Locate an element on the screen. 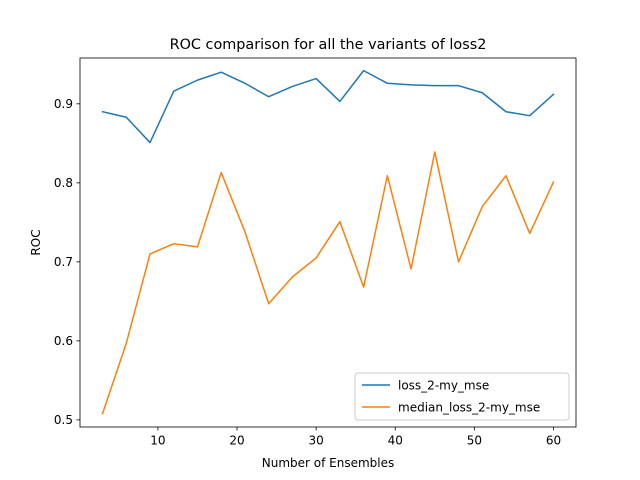 This screenshot has height=480, width=640. x-tick-label: 60 is located at coordinates (553, 441).